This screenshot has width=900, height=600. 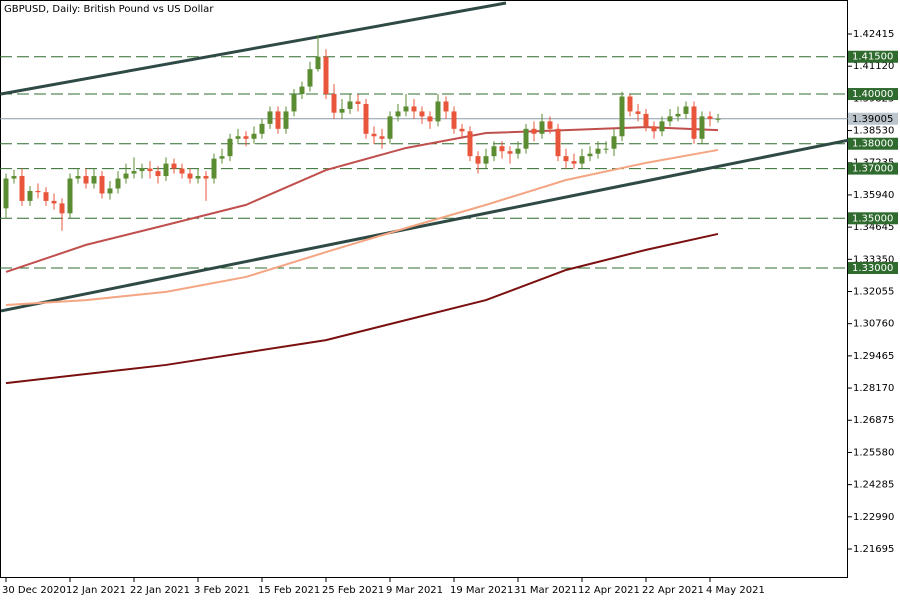 What do you see at coordinates (160, 590) in the screenshot?
I see `x-tick-label: 22 Jan 2021` at bounding box center [160, 590].